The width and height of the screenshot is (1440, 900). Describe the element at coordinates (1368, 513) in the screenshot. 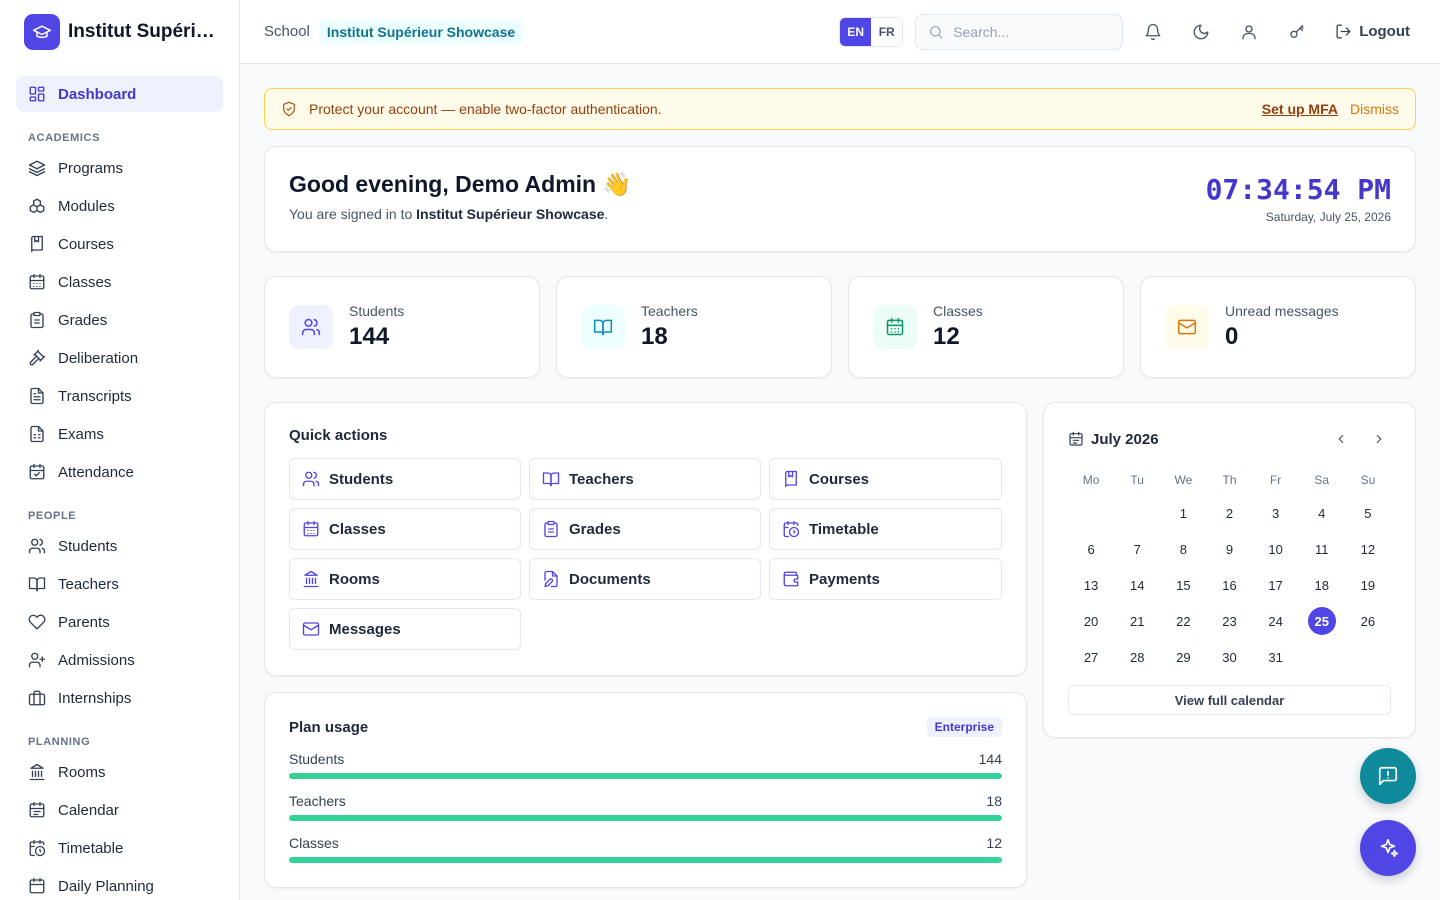

I see `calendar-day: 5` at that location.